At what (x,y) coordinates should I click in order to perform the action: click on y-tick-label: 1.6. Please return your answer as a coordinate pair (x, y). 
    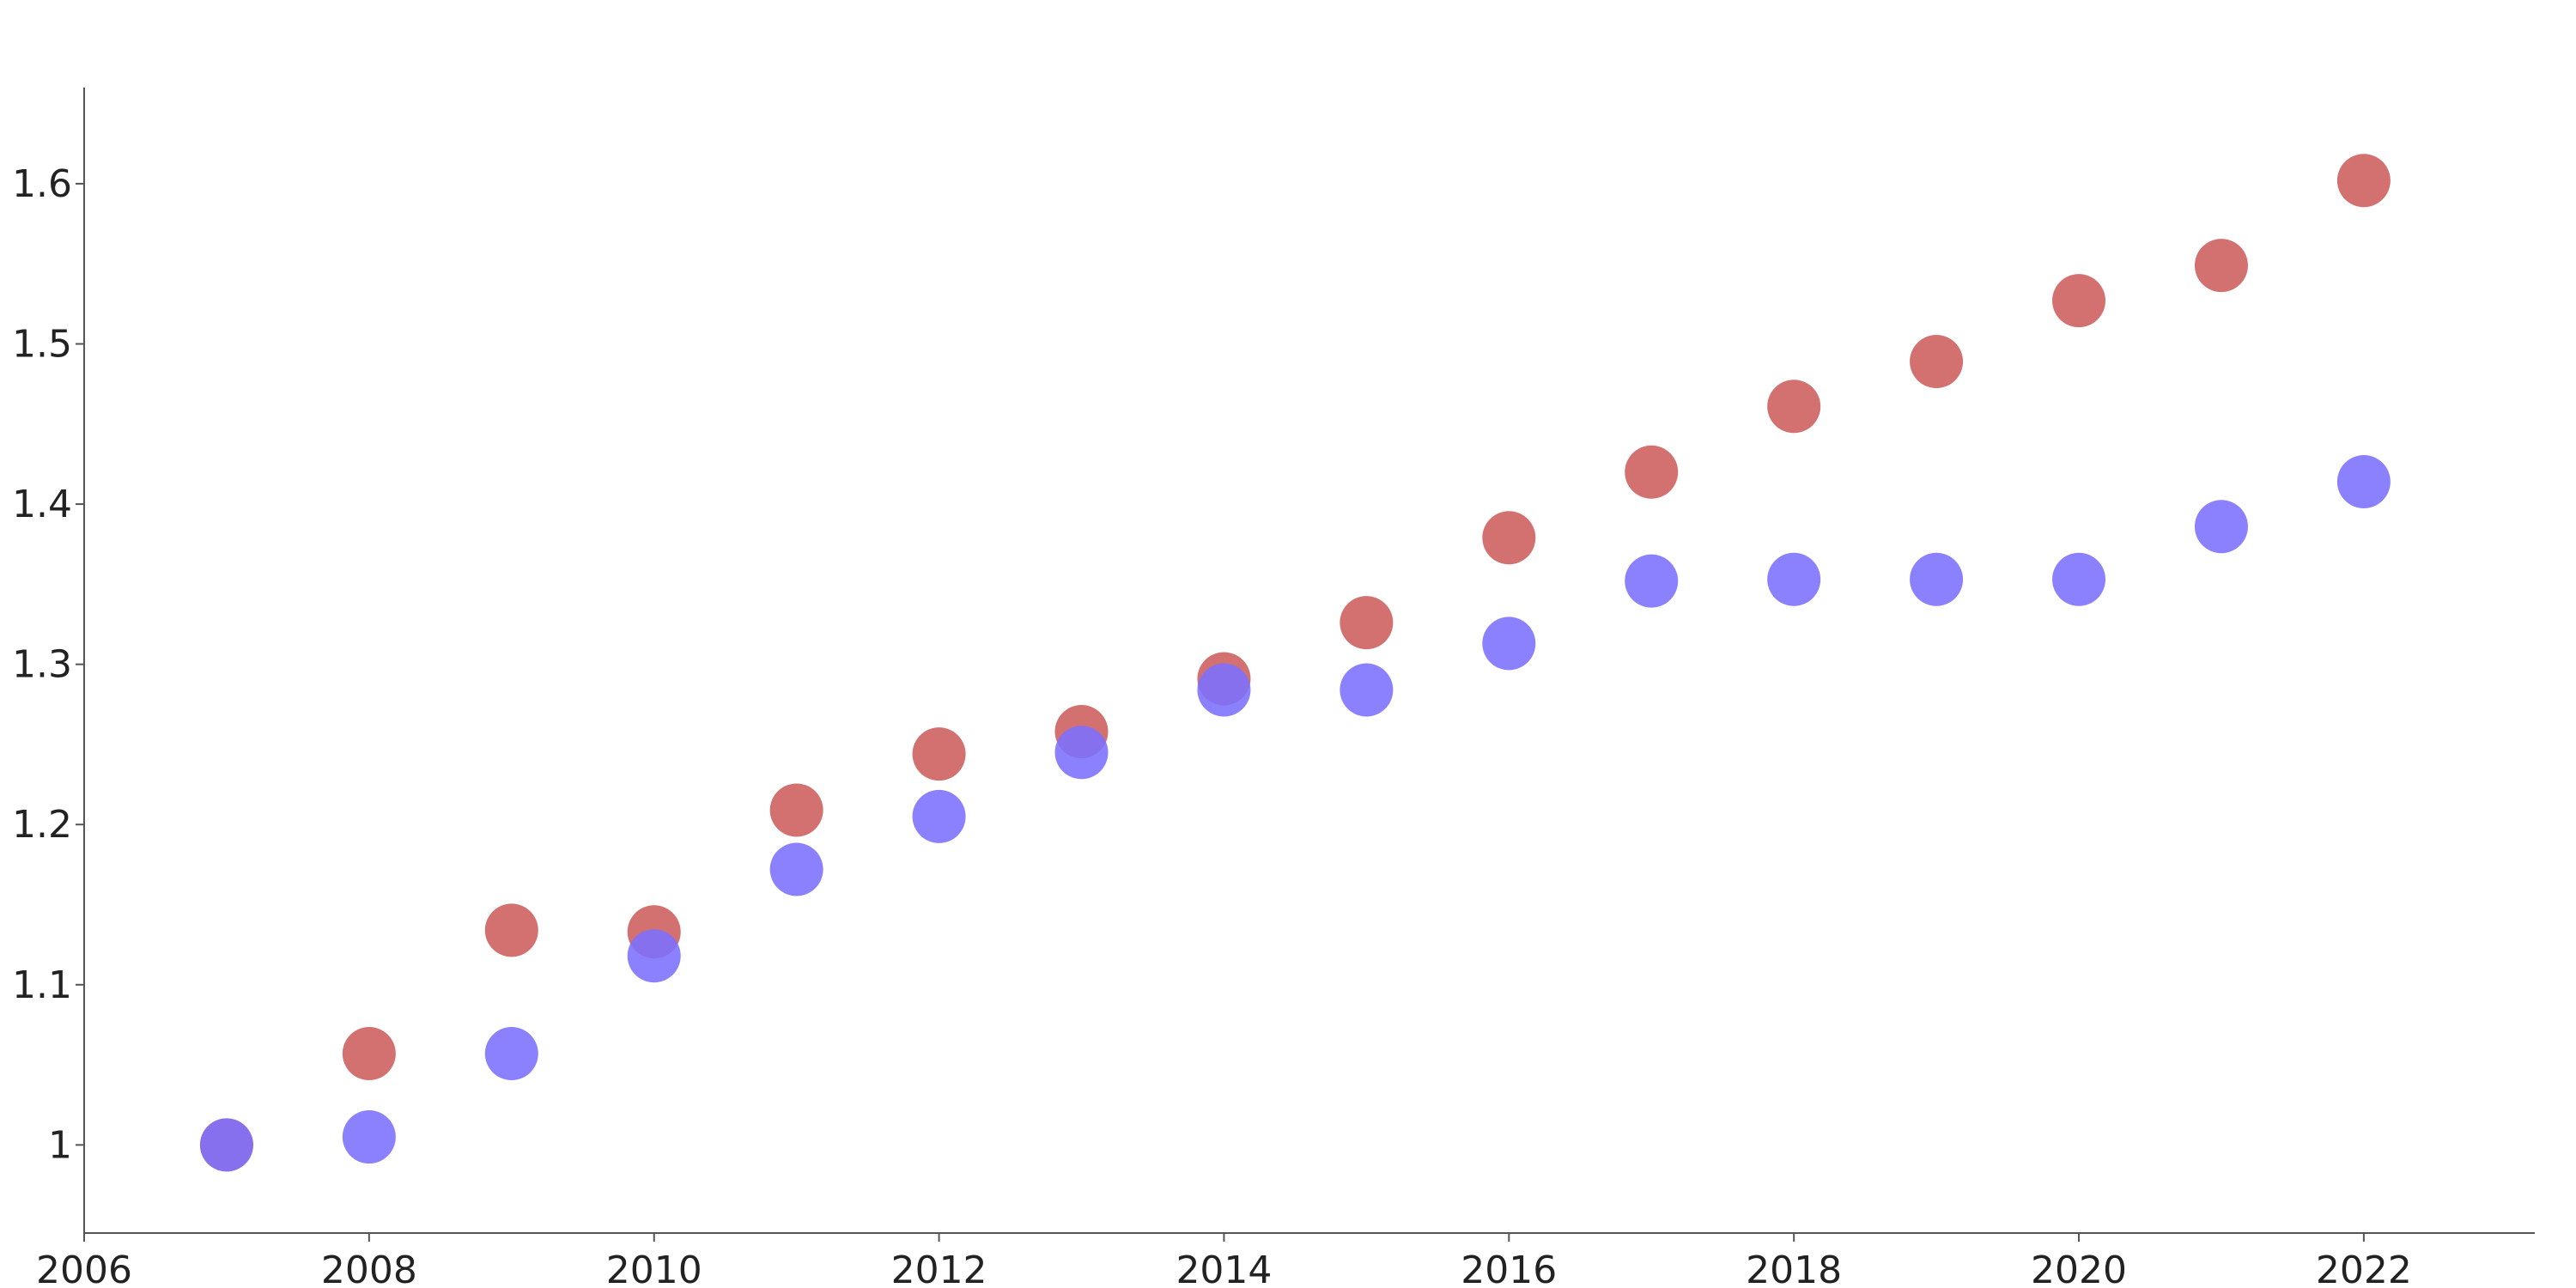
    Looking at the image, I should click on (42, 184).